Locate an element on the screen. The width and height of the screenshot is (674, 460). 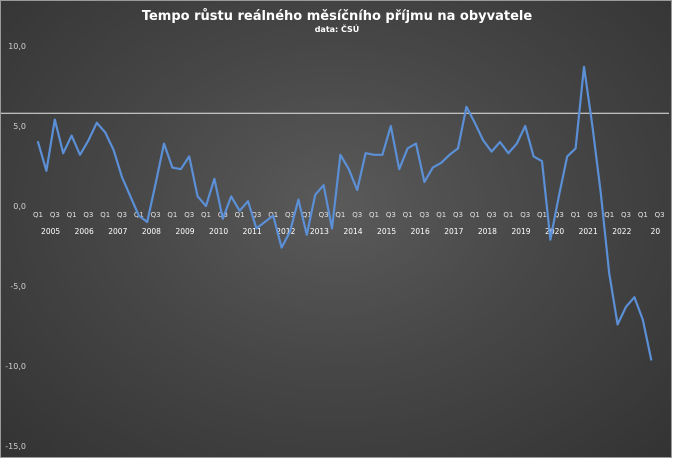
y-tick-label: 0,0 is located at coordinates (19, 206).